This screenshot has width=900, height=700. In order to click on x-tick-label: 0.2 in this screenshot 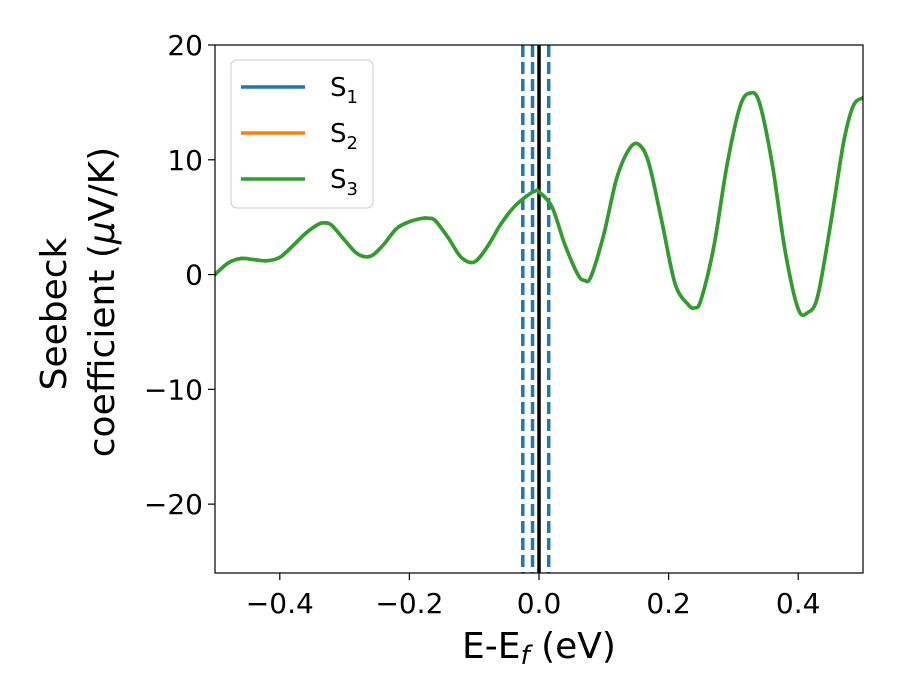, I will do `click(668, 603)`.